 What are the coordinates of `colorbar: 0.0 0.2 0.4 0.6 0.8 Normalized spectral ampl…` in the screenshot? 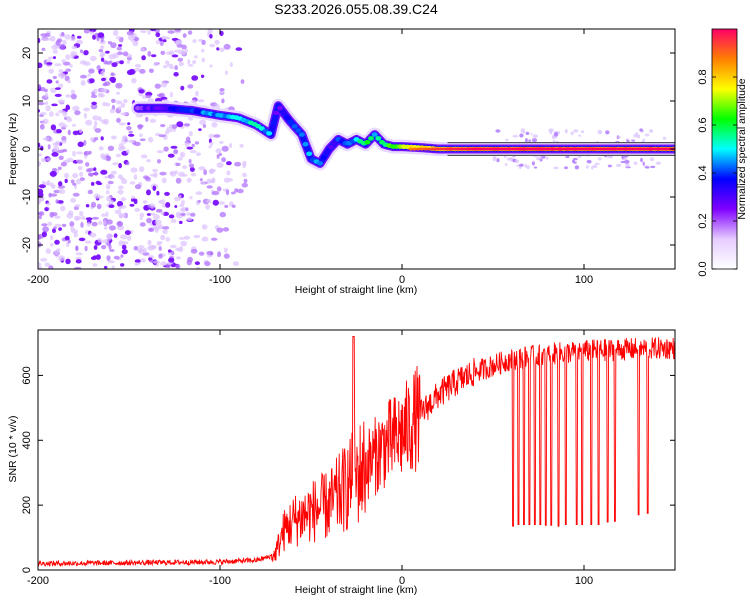 It's located at (722, 152).